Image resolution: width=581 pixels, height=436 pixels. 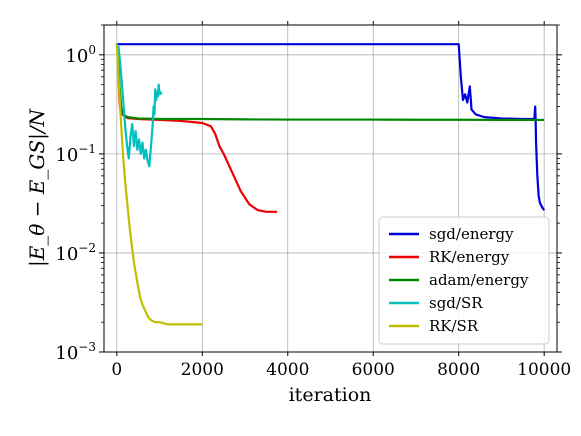 I want to click on y-tick-label: 10⁰, so click(x=80, y=55).